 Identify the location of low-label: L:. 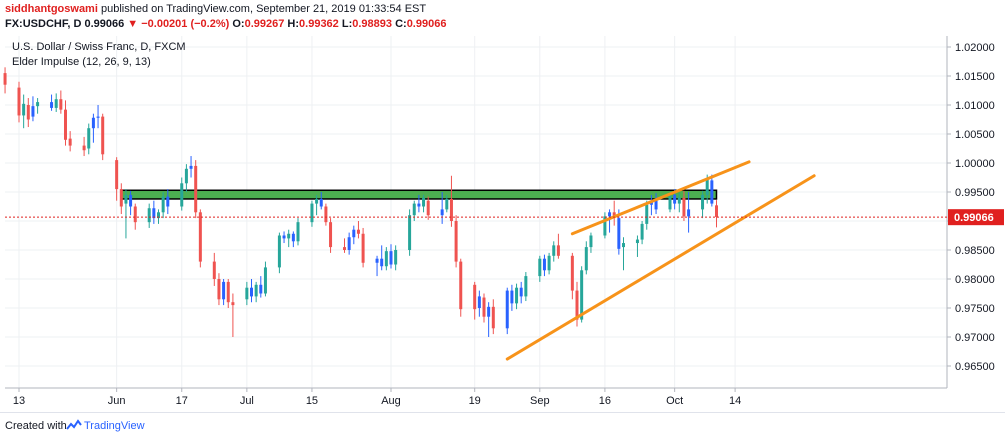
(347, 24).